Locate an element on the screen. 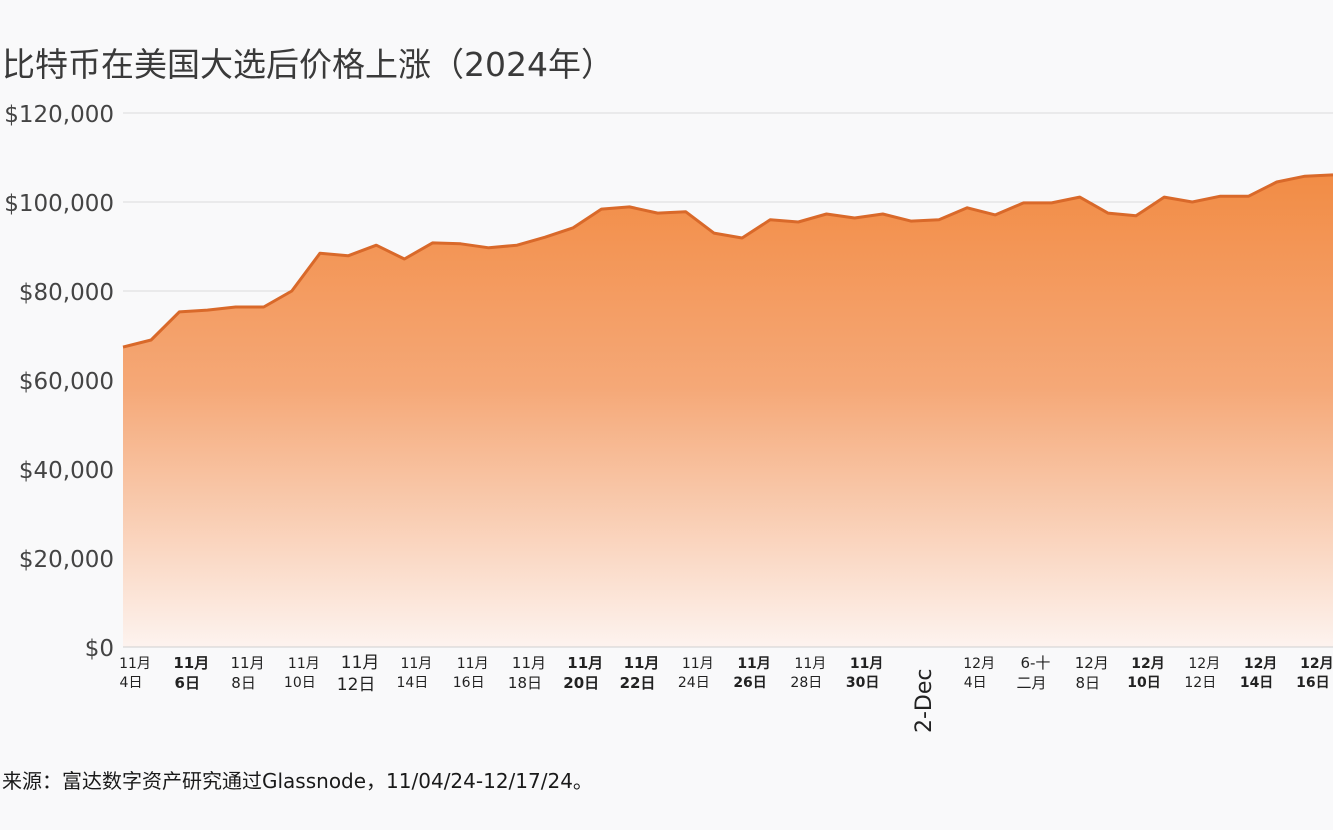 The height and width of the screenshot is (830, 1333). x-tick-label: 11月 16日 is located at coordinates (471, 673).